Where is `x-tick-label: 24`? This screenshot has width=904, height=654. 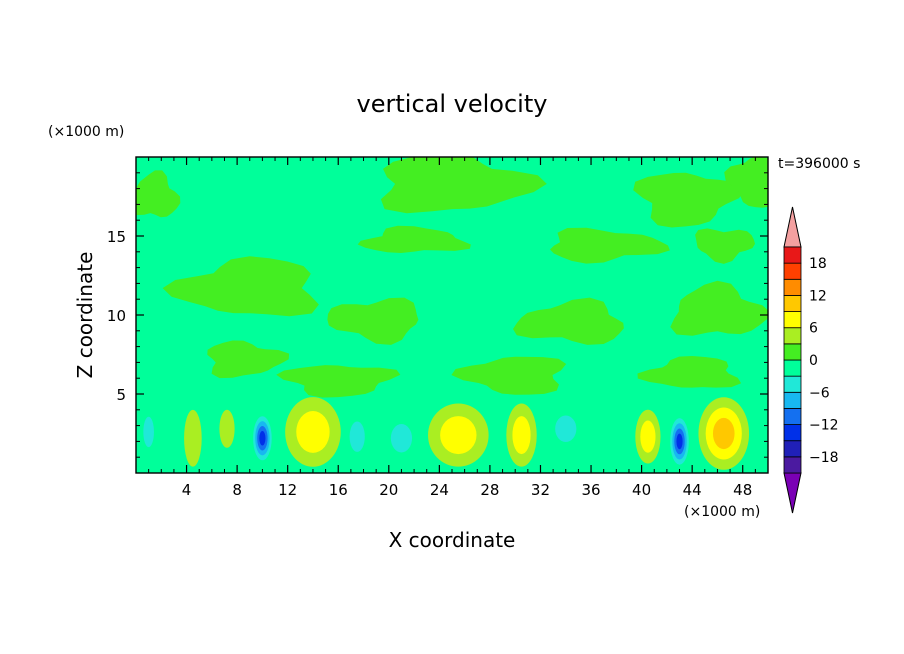
x-tick-label: 24 is located at coordinates (439, 490).